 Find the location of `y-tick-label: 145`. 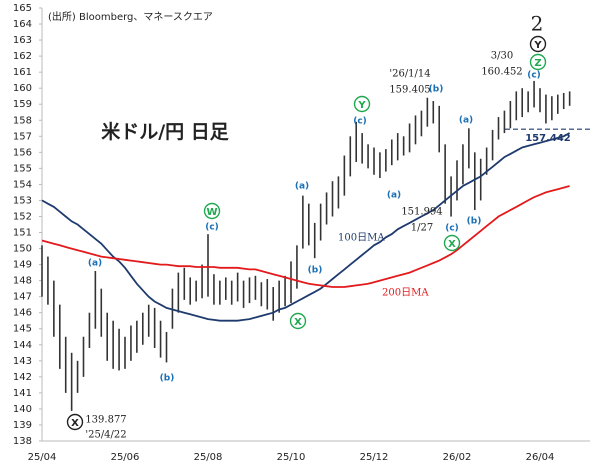

y-tick-label: 145 is located at coordinates (22, 329).